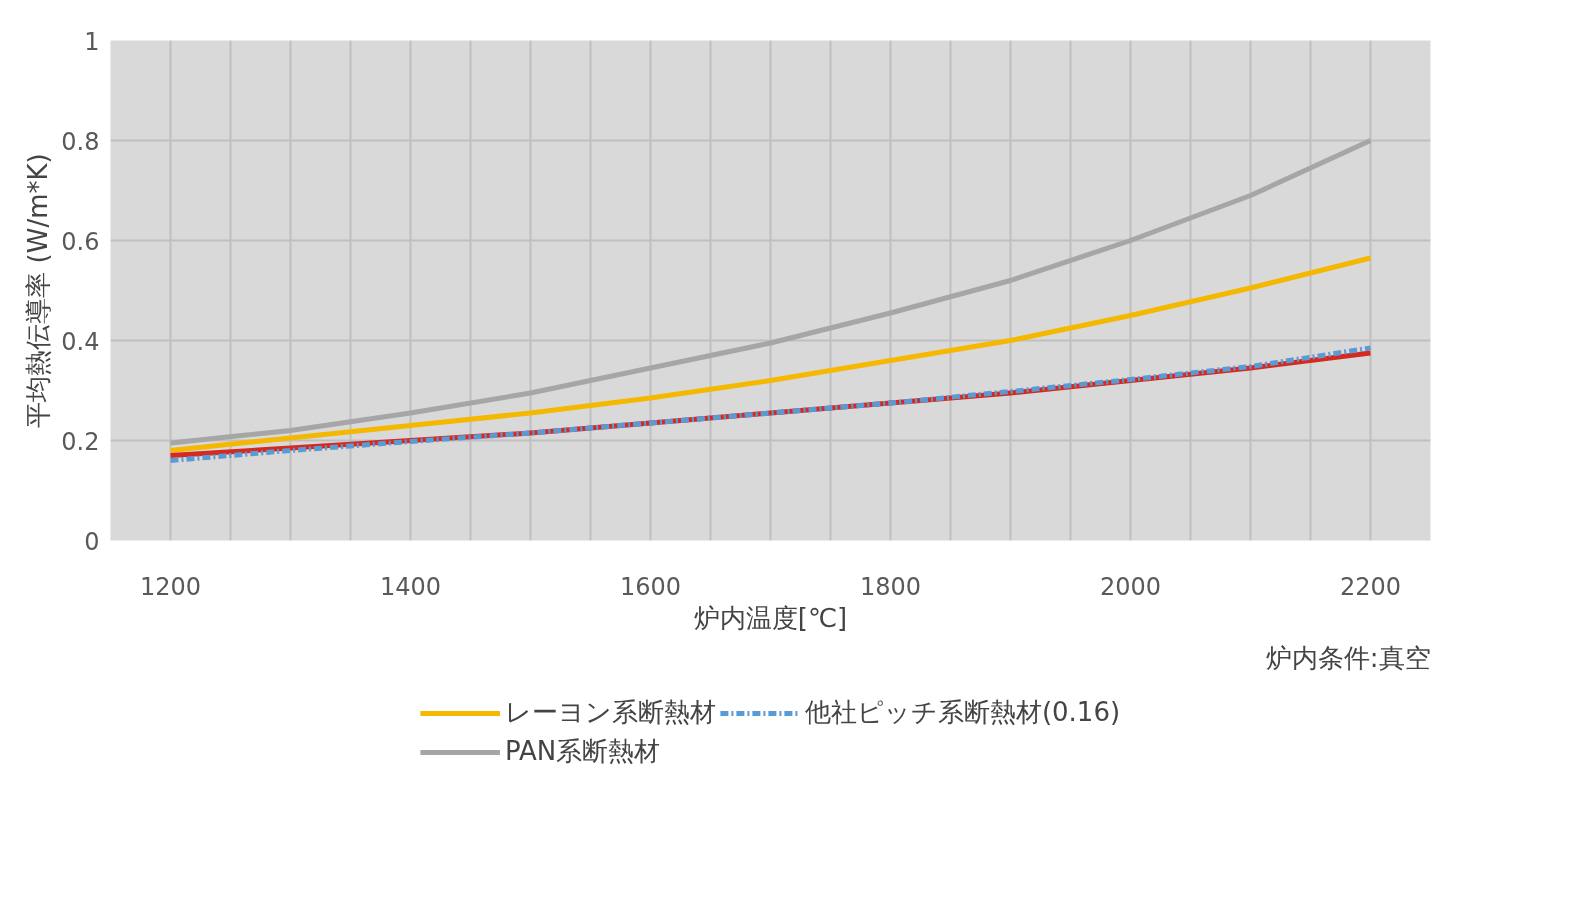  What do you see at coordinates (962, 712) in the screenshot?
I see `legend-label: 他社ピッチ系断熱材(0.16)` at bounding box center [962, 712].